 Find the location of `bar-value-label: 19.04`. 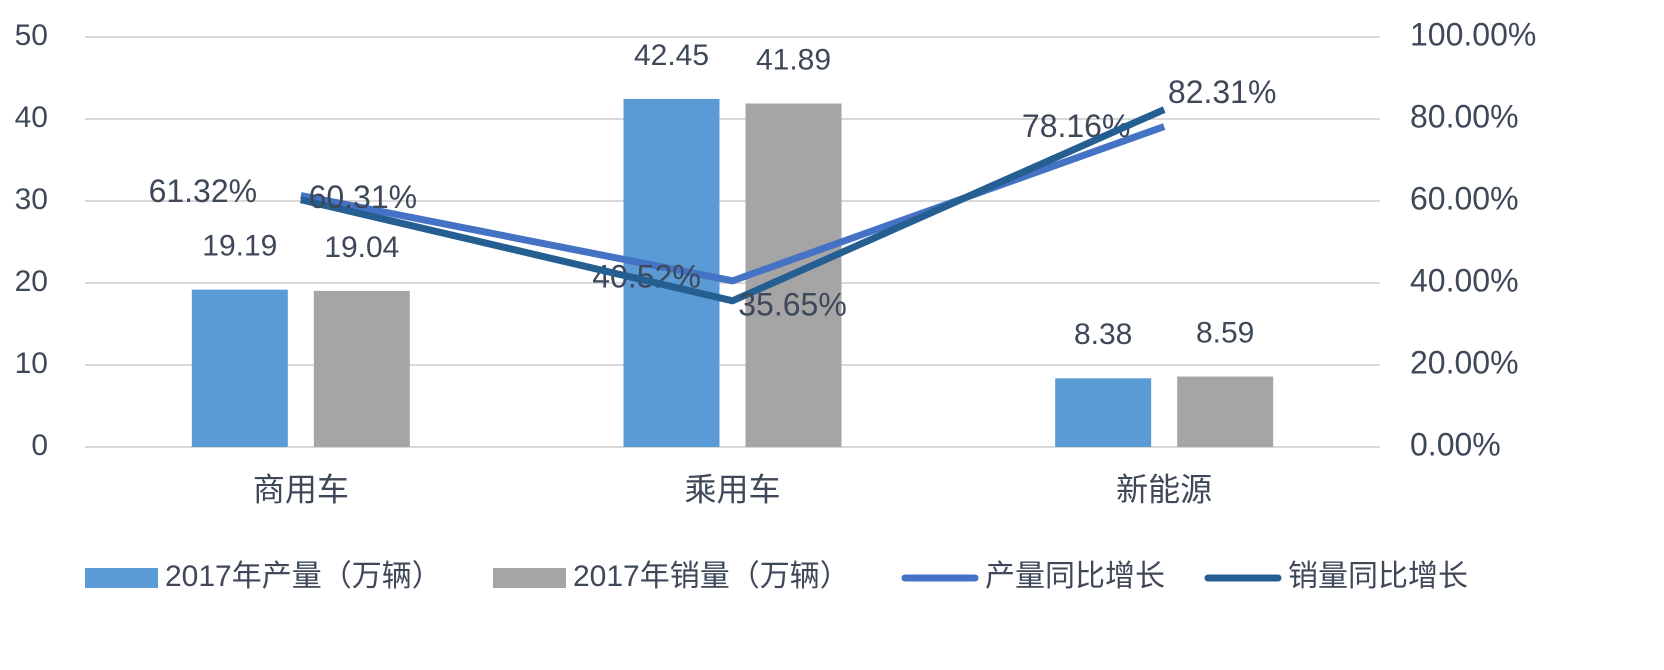

bar-value-label: 19.04 is located at coordinates (361, 247).